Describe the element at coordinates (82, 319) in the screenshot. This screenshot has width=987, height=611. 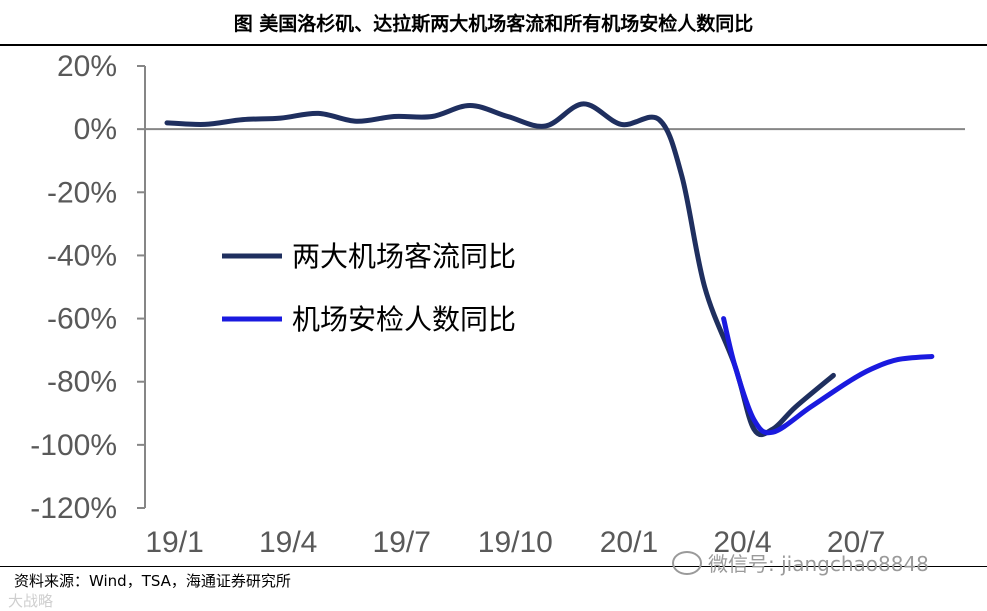
I see `y-tick-label: -60%` at that location.